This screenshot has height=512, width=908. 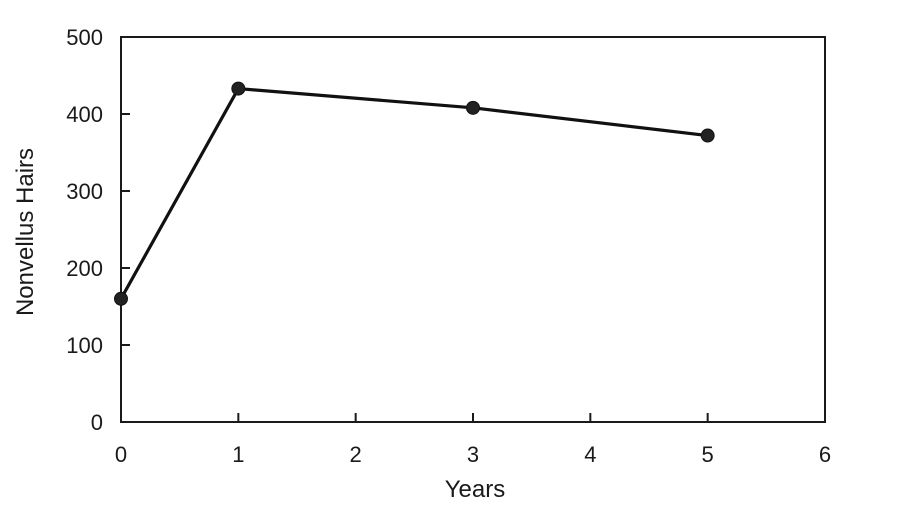 What do you see at coordinates (25, 232) in the screenshot?
I see `y-axis-label: Nonvellus Hairs` at bounding box center [25, 232].